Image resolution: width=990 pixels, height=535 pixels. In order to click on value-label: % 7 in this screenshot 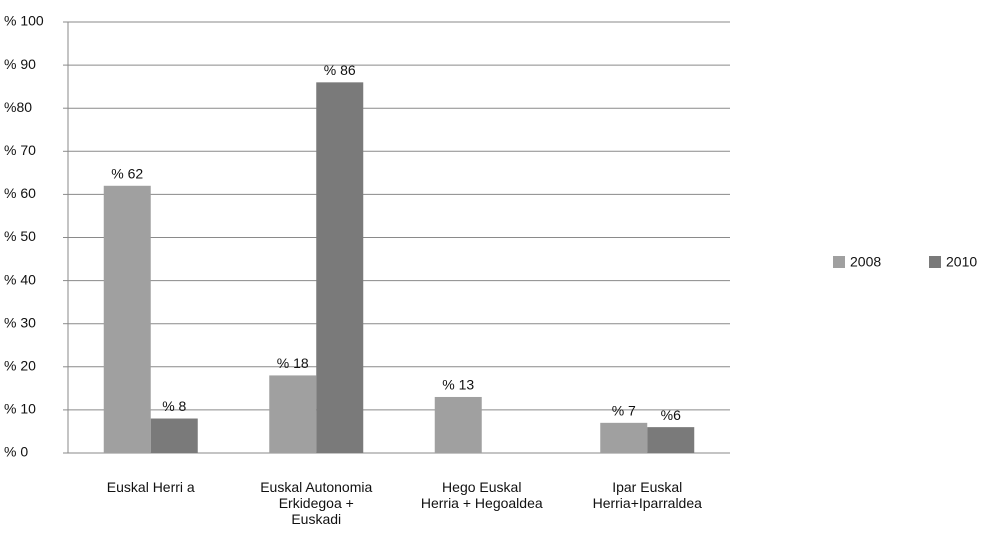, I will do `click(624, 411)`.